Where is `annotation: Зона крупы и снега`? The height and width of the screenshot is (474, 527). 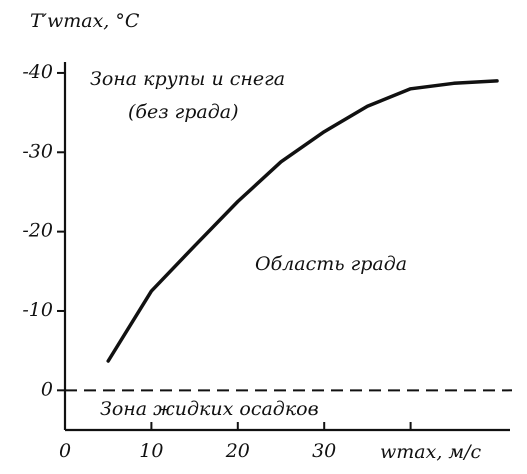
annotation: Зона крупы и снега is located at coordinates (187, 79).